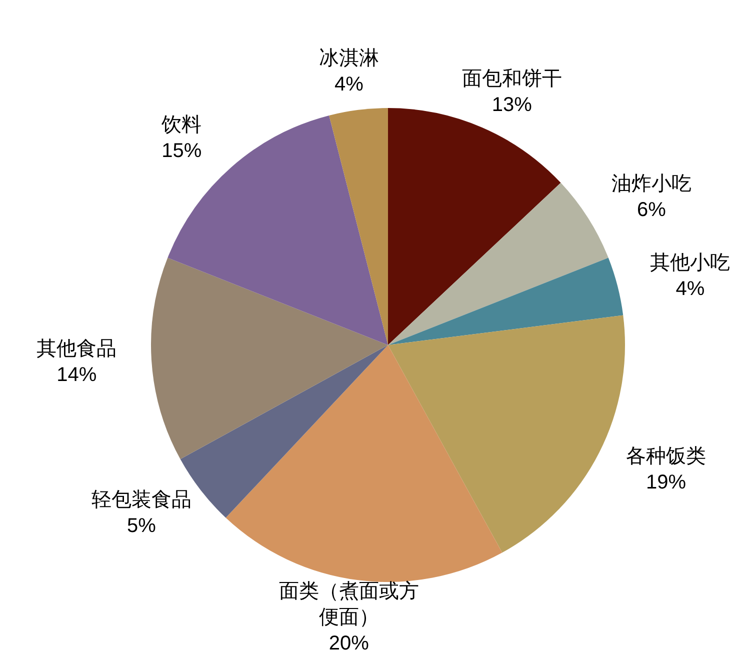 The height and width of the screenshot is (657, 754). What do you see at coordinates (348, 59) in the screenshot?
I see `slice-label: 冰淇淋` at bounding box center [348, 59].